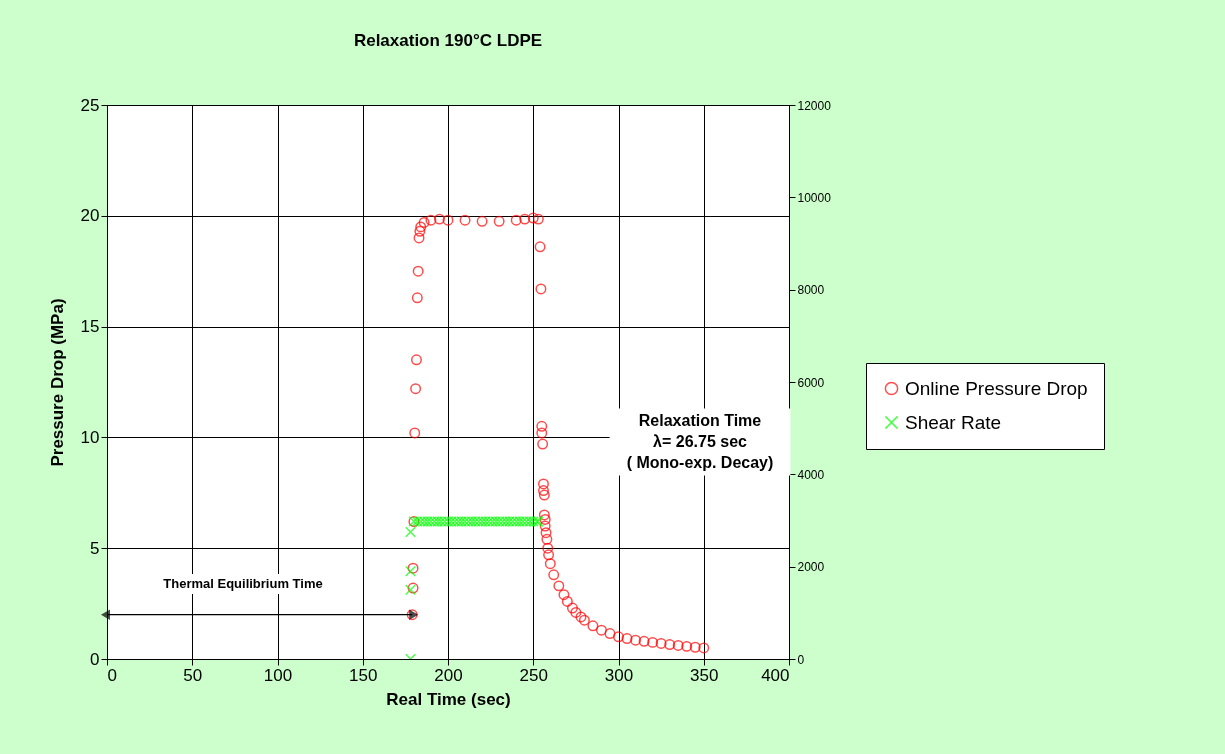 Image resolution: width=1225 pixels, height=754 pixels. Describe the element at coordinates (533, 675) in the screenshot. I see `x-tick-label: 250` at that location.